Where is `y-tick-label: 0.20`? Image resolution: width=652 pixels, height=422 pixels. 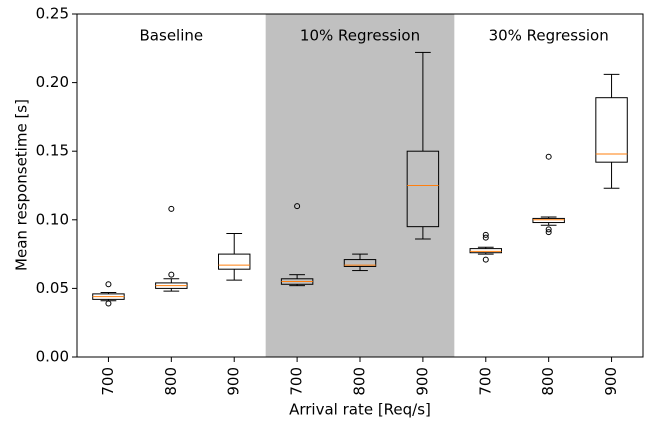 y-tick-label: 0.20 is located at coordinates (52, 82).